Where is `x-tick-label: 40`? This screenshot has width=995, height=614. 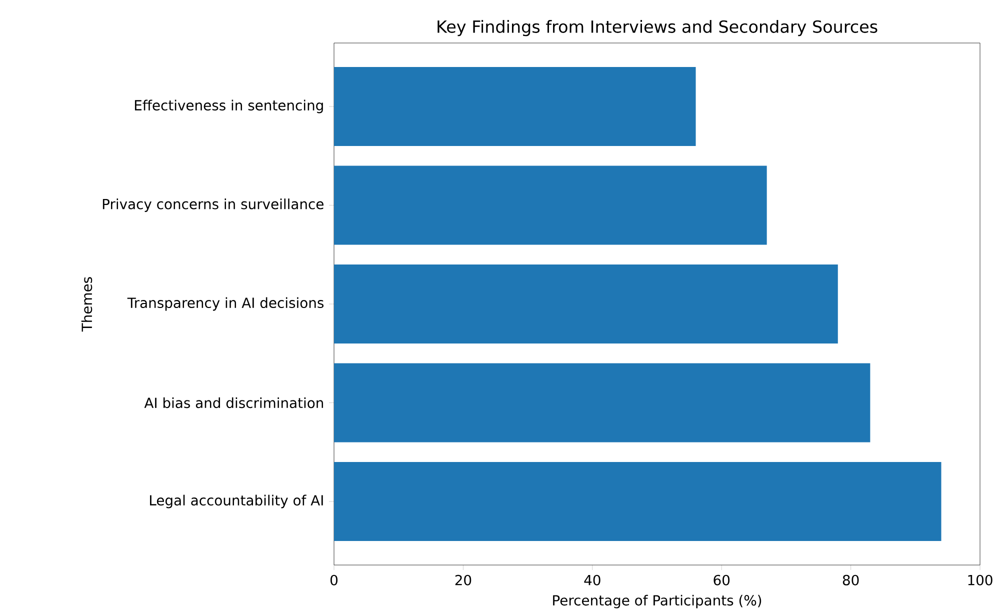
x-tick-label: 40 is located at coordinates (592, 580).